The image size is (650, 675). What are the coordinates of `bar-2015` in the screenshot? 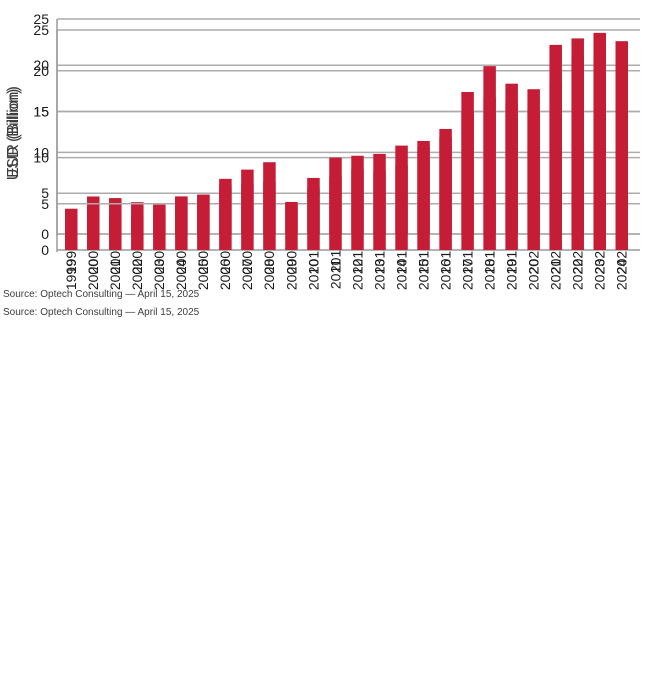 It's located at (423, 195).